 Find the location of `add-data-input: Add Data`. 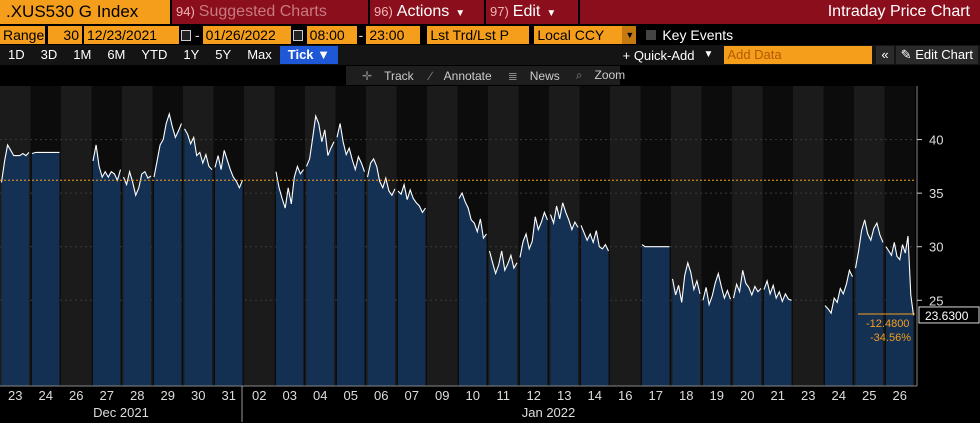

add-data-input: Add Data is located at coordinates (798, 55).